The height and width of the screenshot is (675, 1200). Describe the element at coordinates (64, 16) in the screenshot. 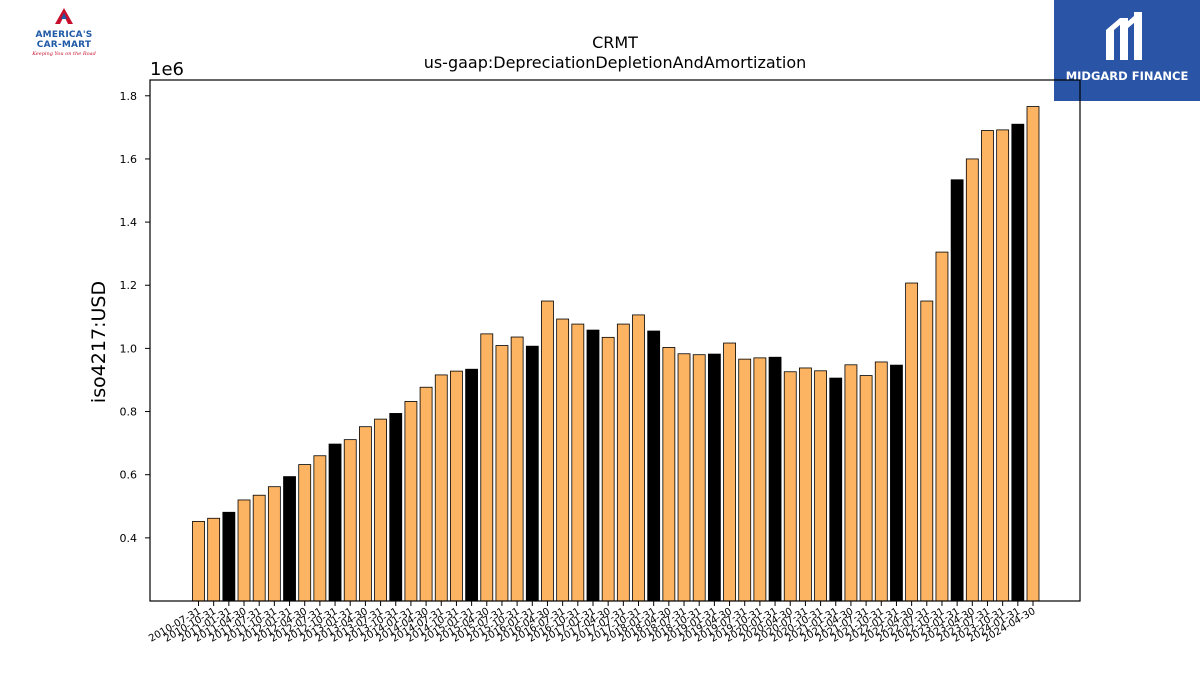

I see `car-mart-a-icon` at that location.